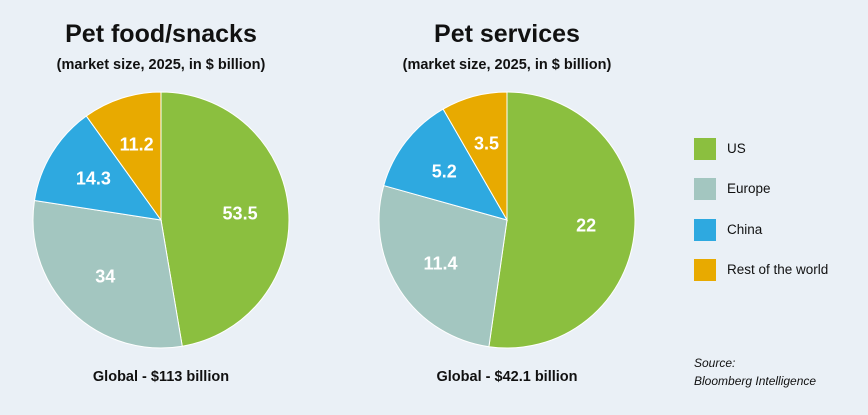 This screenshot has height=415, width=868. I want to click on slice-label-rest-of-world: 11.2, so click(137, 144).